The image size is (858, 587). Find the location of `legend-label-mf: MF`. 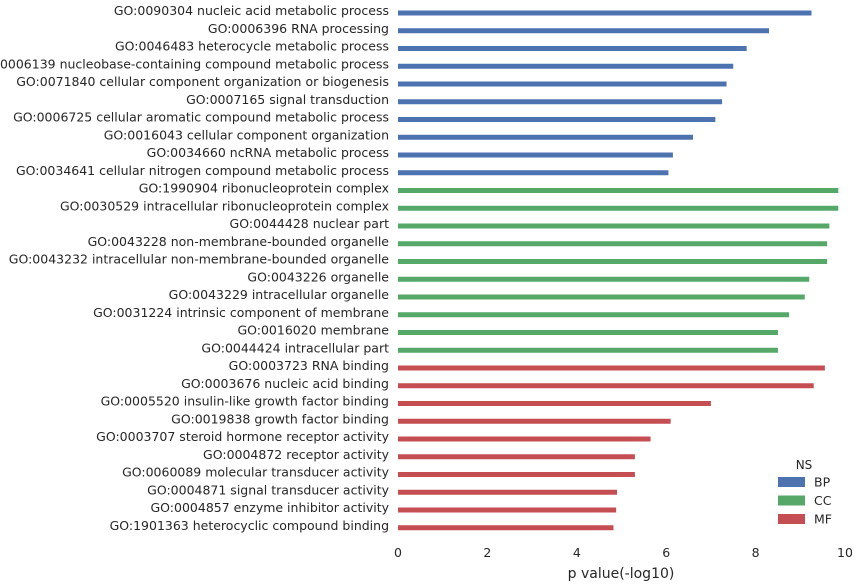

legend-label-mf: MF is located at coordinates (823, 519).